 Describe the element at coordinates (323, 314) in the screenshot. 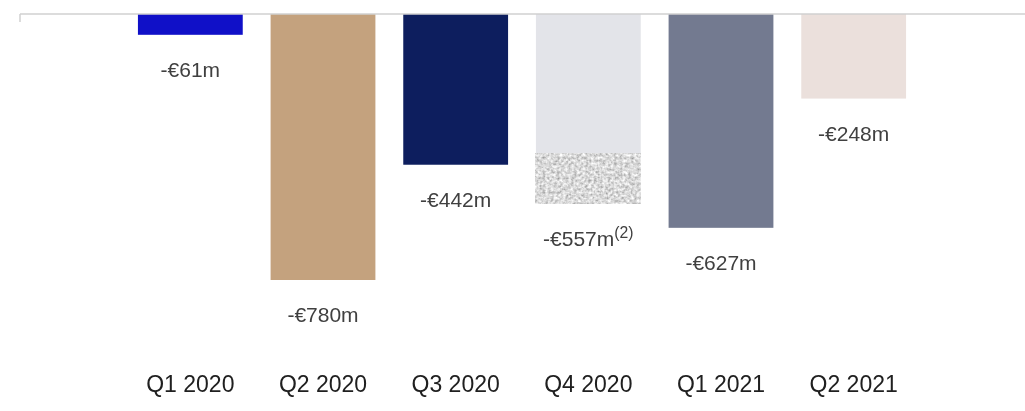

I see `data-label: -€780m` at that location.